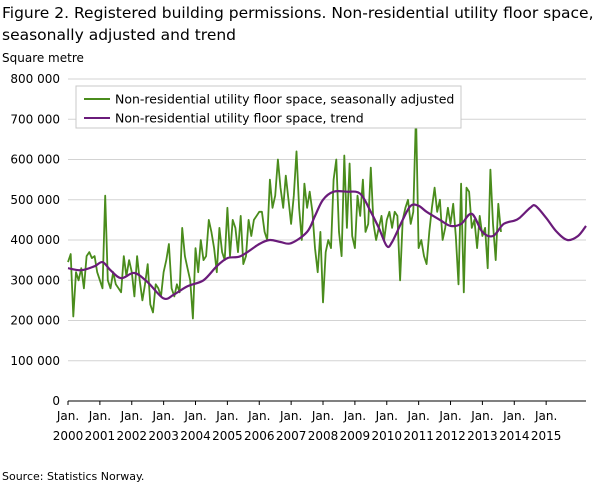 The image size is (609, 488). What do you see at coordinates (259, 436) in the screenshot?
I see `x-tick-label-year: 2006` at bounding box center [259, 436].